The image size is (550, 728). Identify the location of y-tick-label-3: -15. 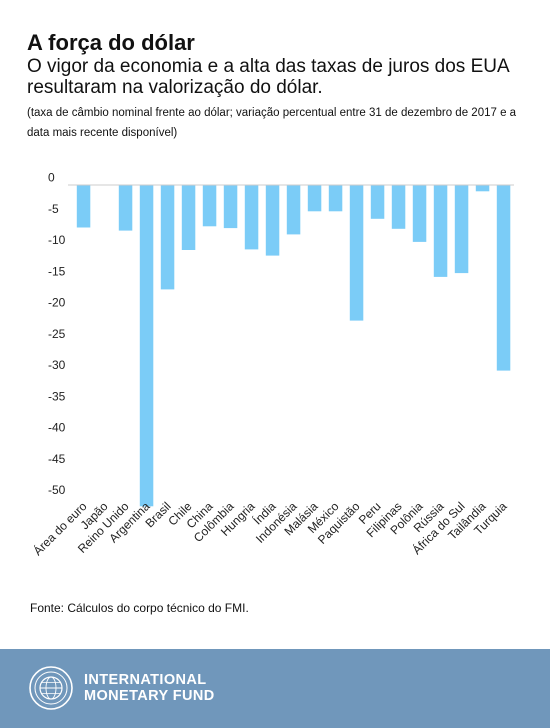
(57, 271).